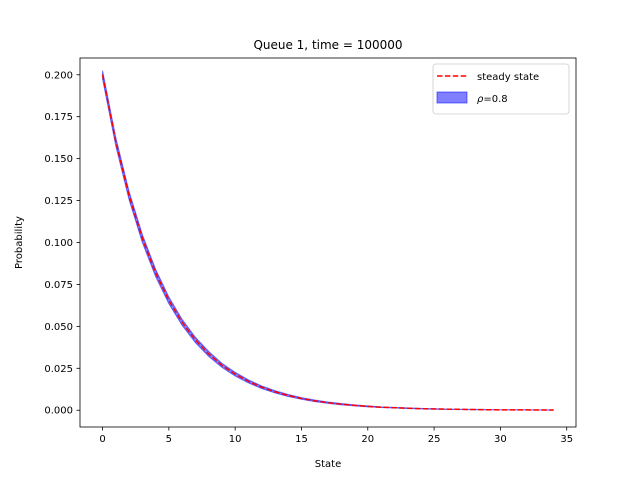 This screenshot has height=480, width=640. What do you see at coordinates (169, 439) in the screenshot?
I see `x-tick-label: 5` at bounding box center [169, 439].